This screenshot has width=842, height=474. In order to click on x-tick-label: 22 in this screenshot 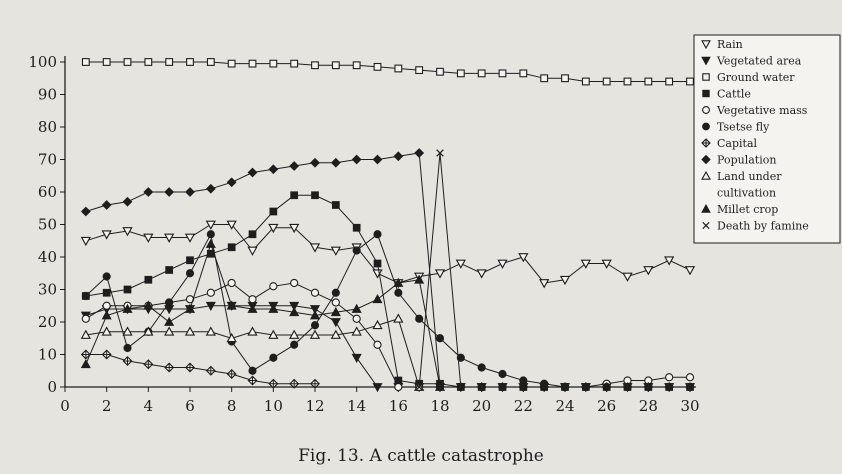, I will do `click(523, 406)`.